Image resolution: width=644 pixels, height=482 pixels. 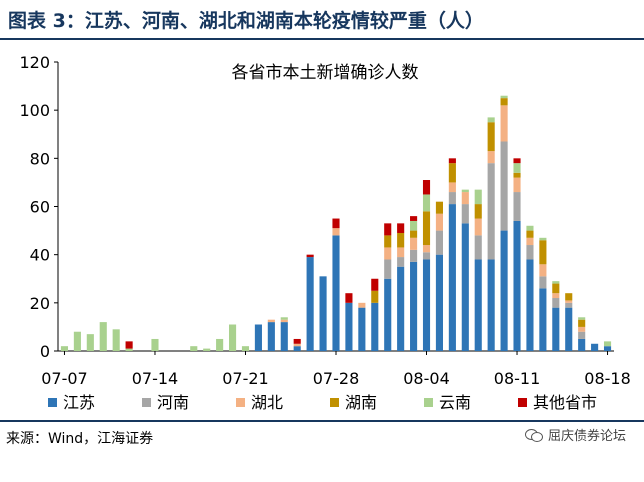 I want to click on y-tick-label: 20, so click(x=40, y=303).